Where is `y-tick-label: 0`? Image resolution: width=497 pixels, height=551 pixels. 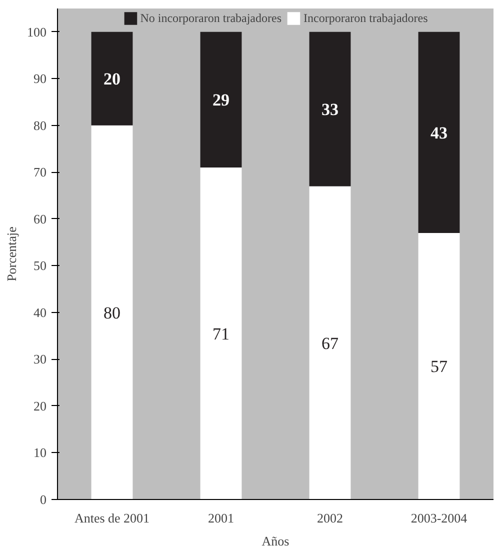
y-tick-label: 0 is located at coordinates (43, 499).